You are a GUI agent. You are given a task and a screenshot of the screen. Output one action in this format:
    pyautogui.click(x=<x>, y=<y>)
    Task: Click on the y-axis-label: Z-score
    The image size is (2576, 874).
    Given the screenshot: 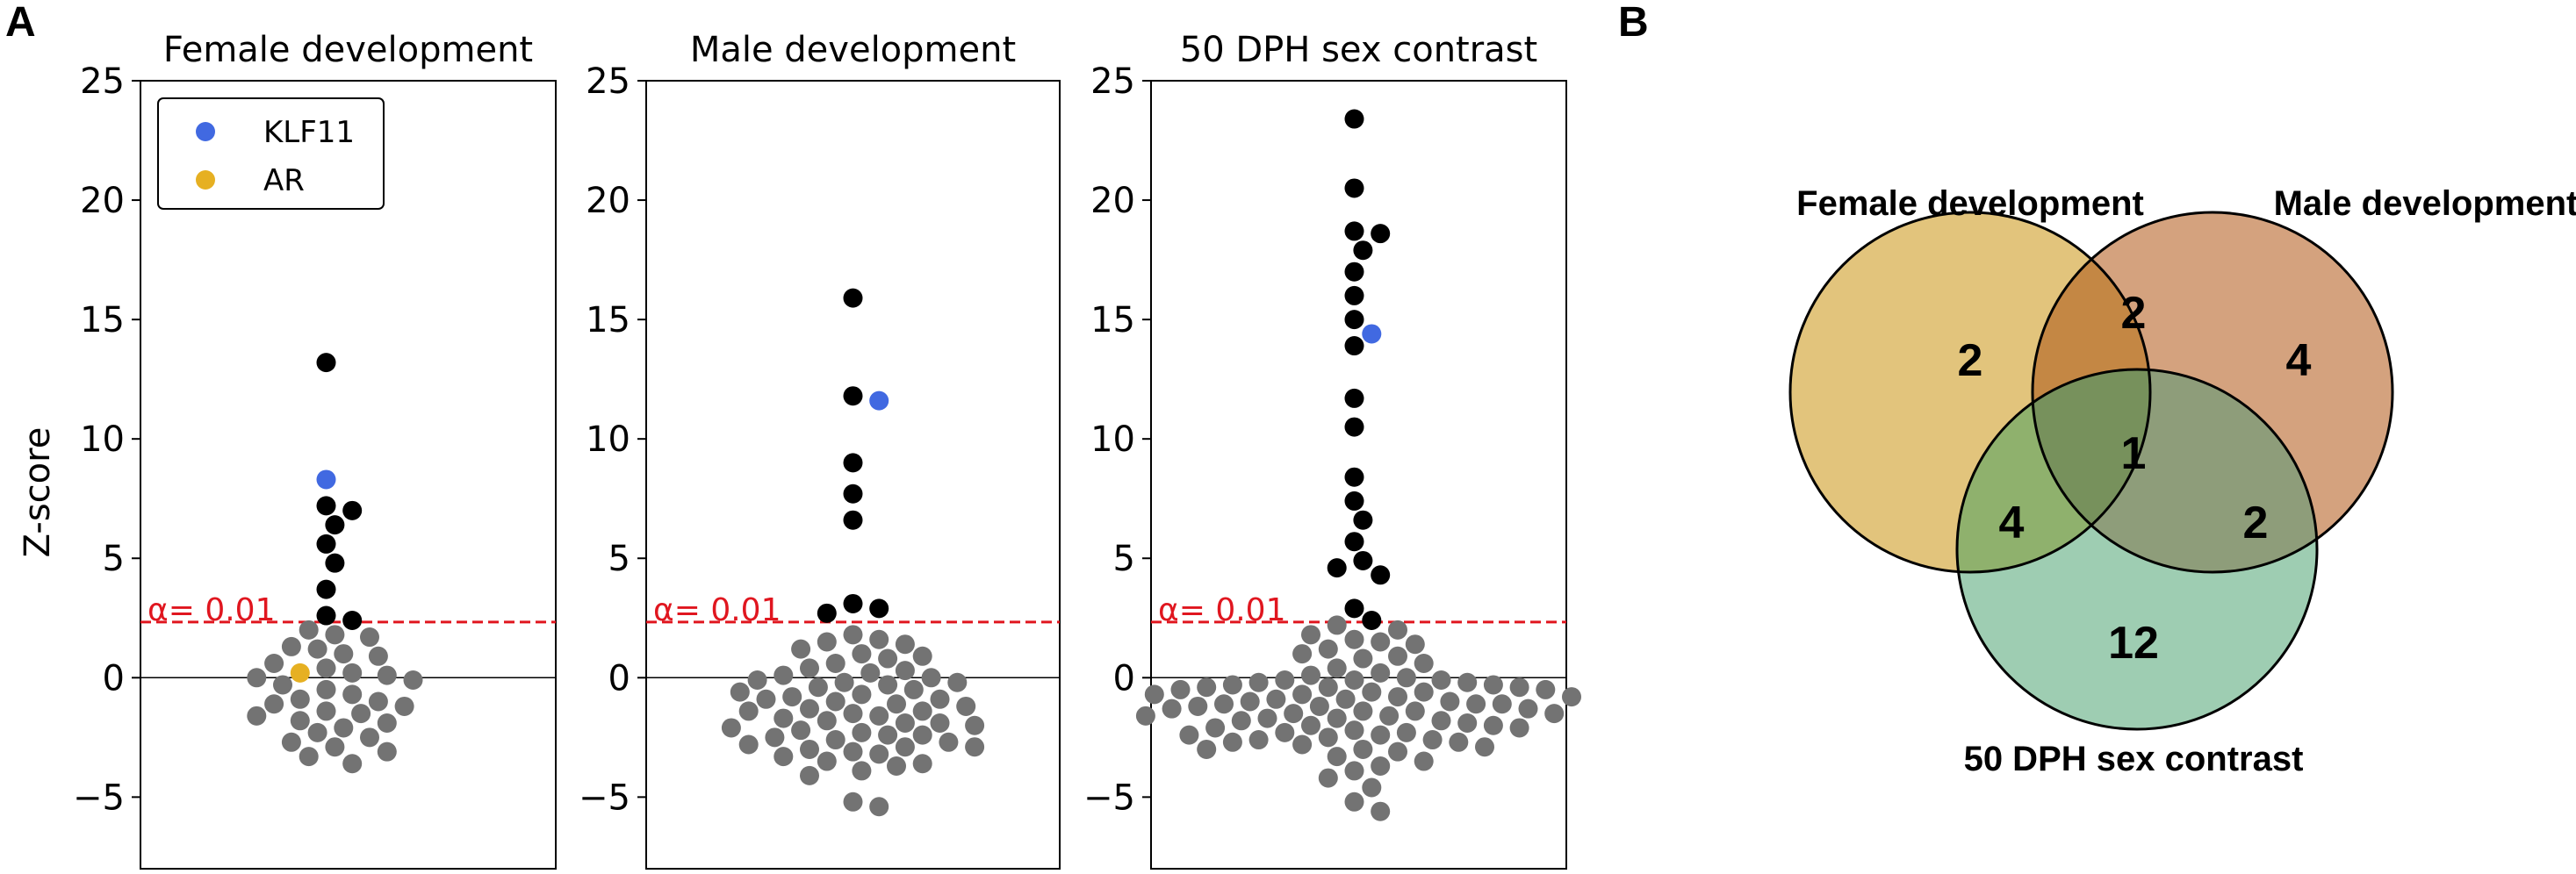 What is the action you would take?
    pyautogui.click(x=38, y=493)
    